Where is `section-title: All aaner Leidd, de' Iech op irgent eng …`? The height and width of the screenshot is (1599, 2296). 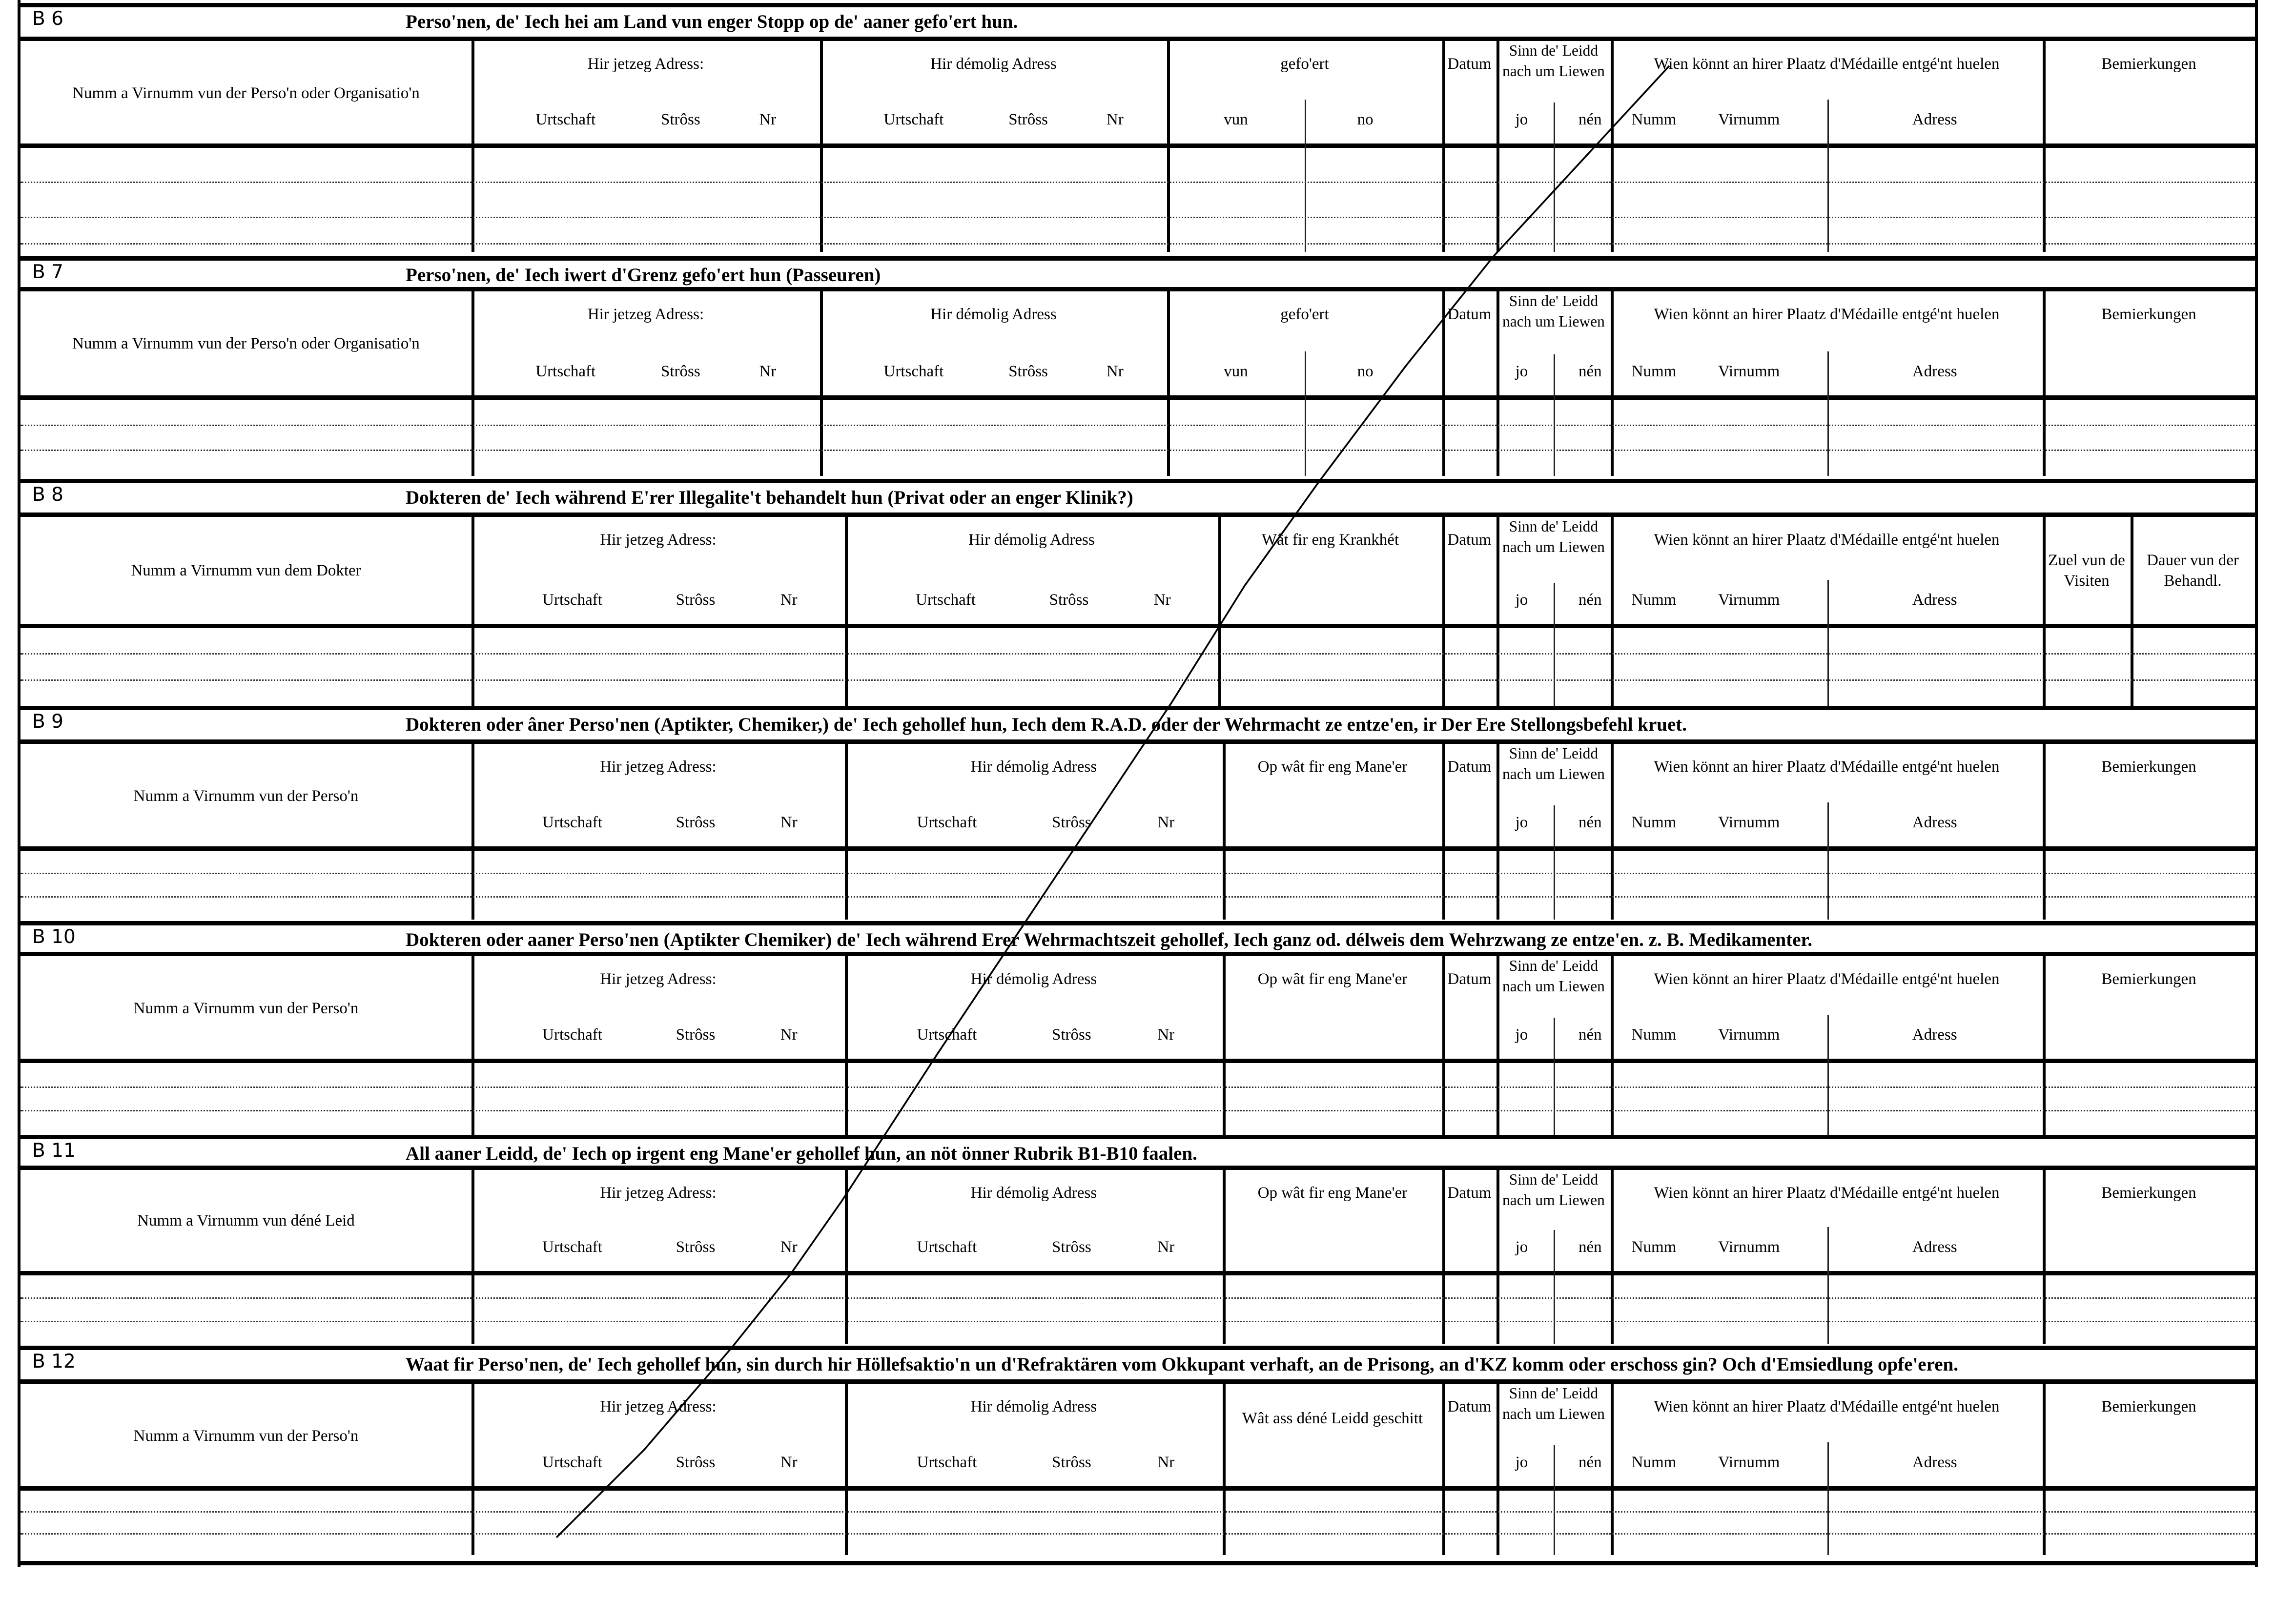 section-title: All aaner Leidd, de' Iech op irgent eng … is located at coordinates (801, 1153).